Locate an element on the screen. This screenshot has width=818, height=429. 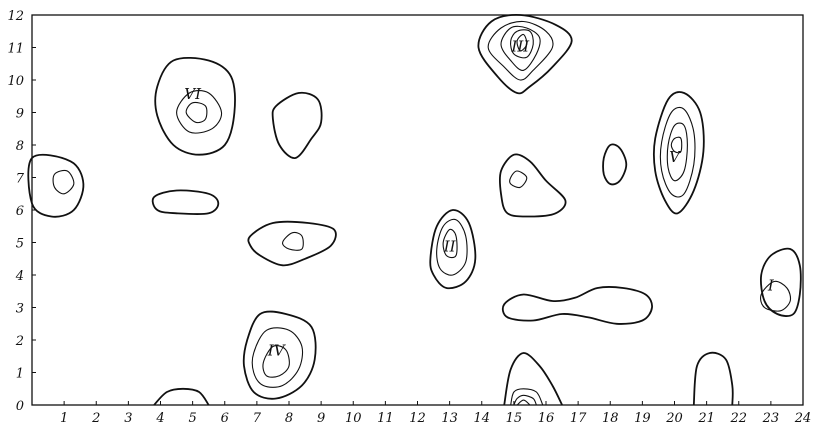
contour-j-outer is located at coordinates (533, 379).